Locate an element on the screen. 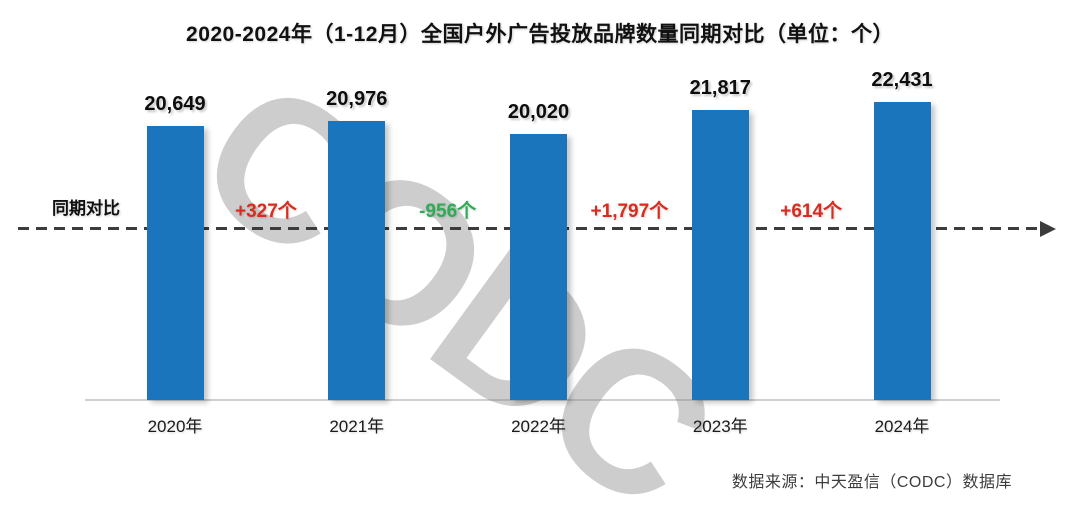  comparison-arrow-icon is located at coordinates (1048, 229).